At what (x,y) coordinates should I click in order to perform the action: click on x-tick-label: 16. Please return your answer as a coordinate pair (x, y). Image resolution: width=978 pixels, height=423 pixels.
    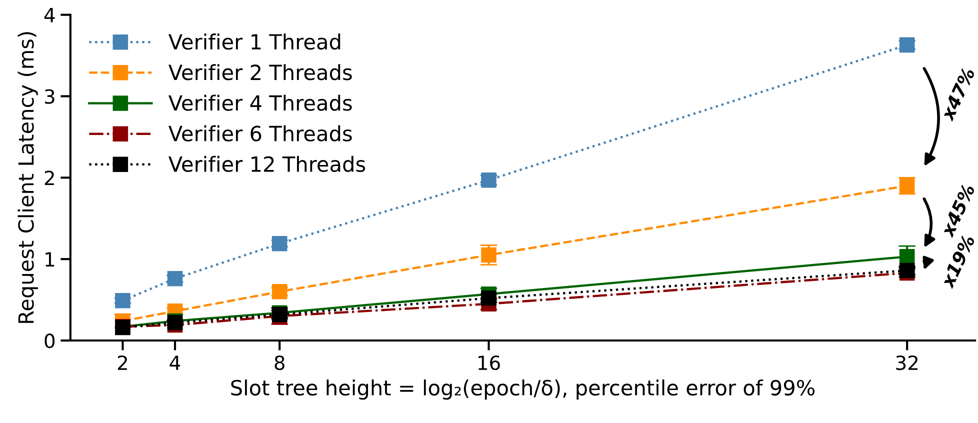
    Looking at the image, I should click on (489, 362).